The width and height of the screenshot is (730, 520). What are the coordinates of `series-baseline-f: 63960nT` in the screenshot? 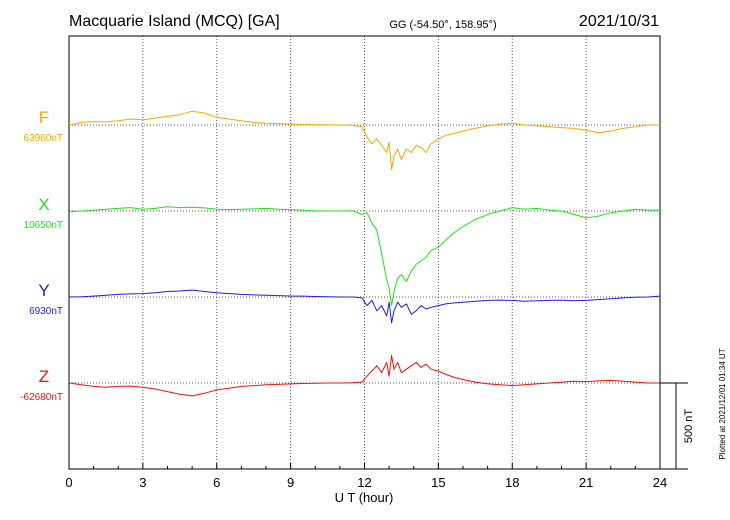 It's located at (43, 138).